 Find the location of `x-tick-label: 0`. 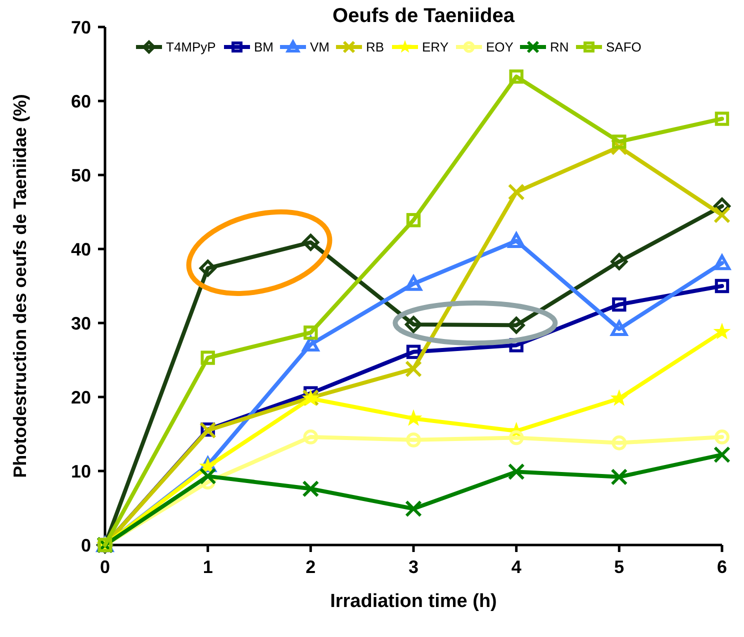

x-tick-label: 0 is located at coordinates (105, 567).